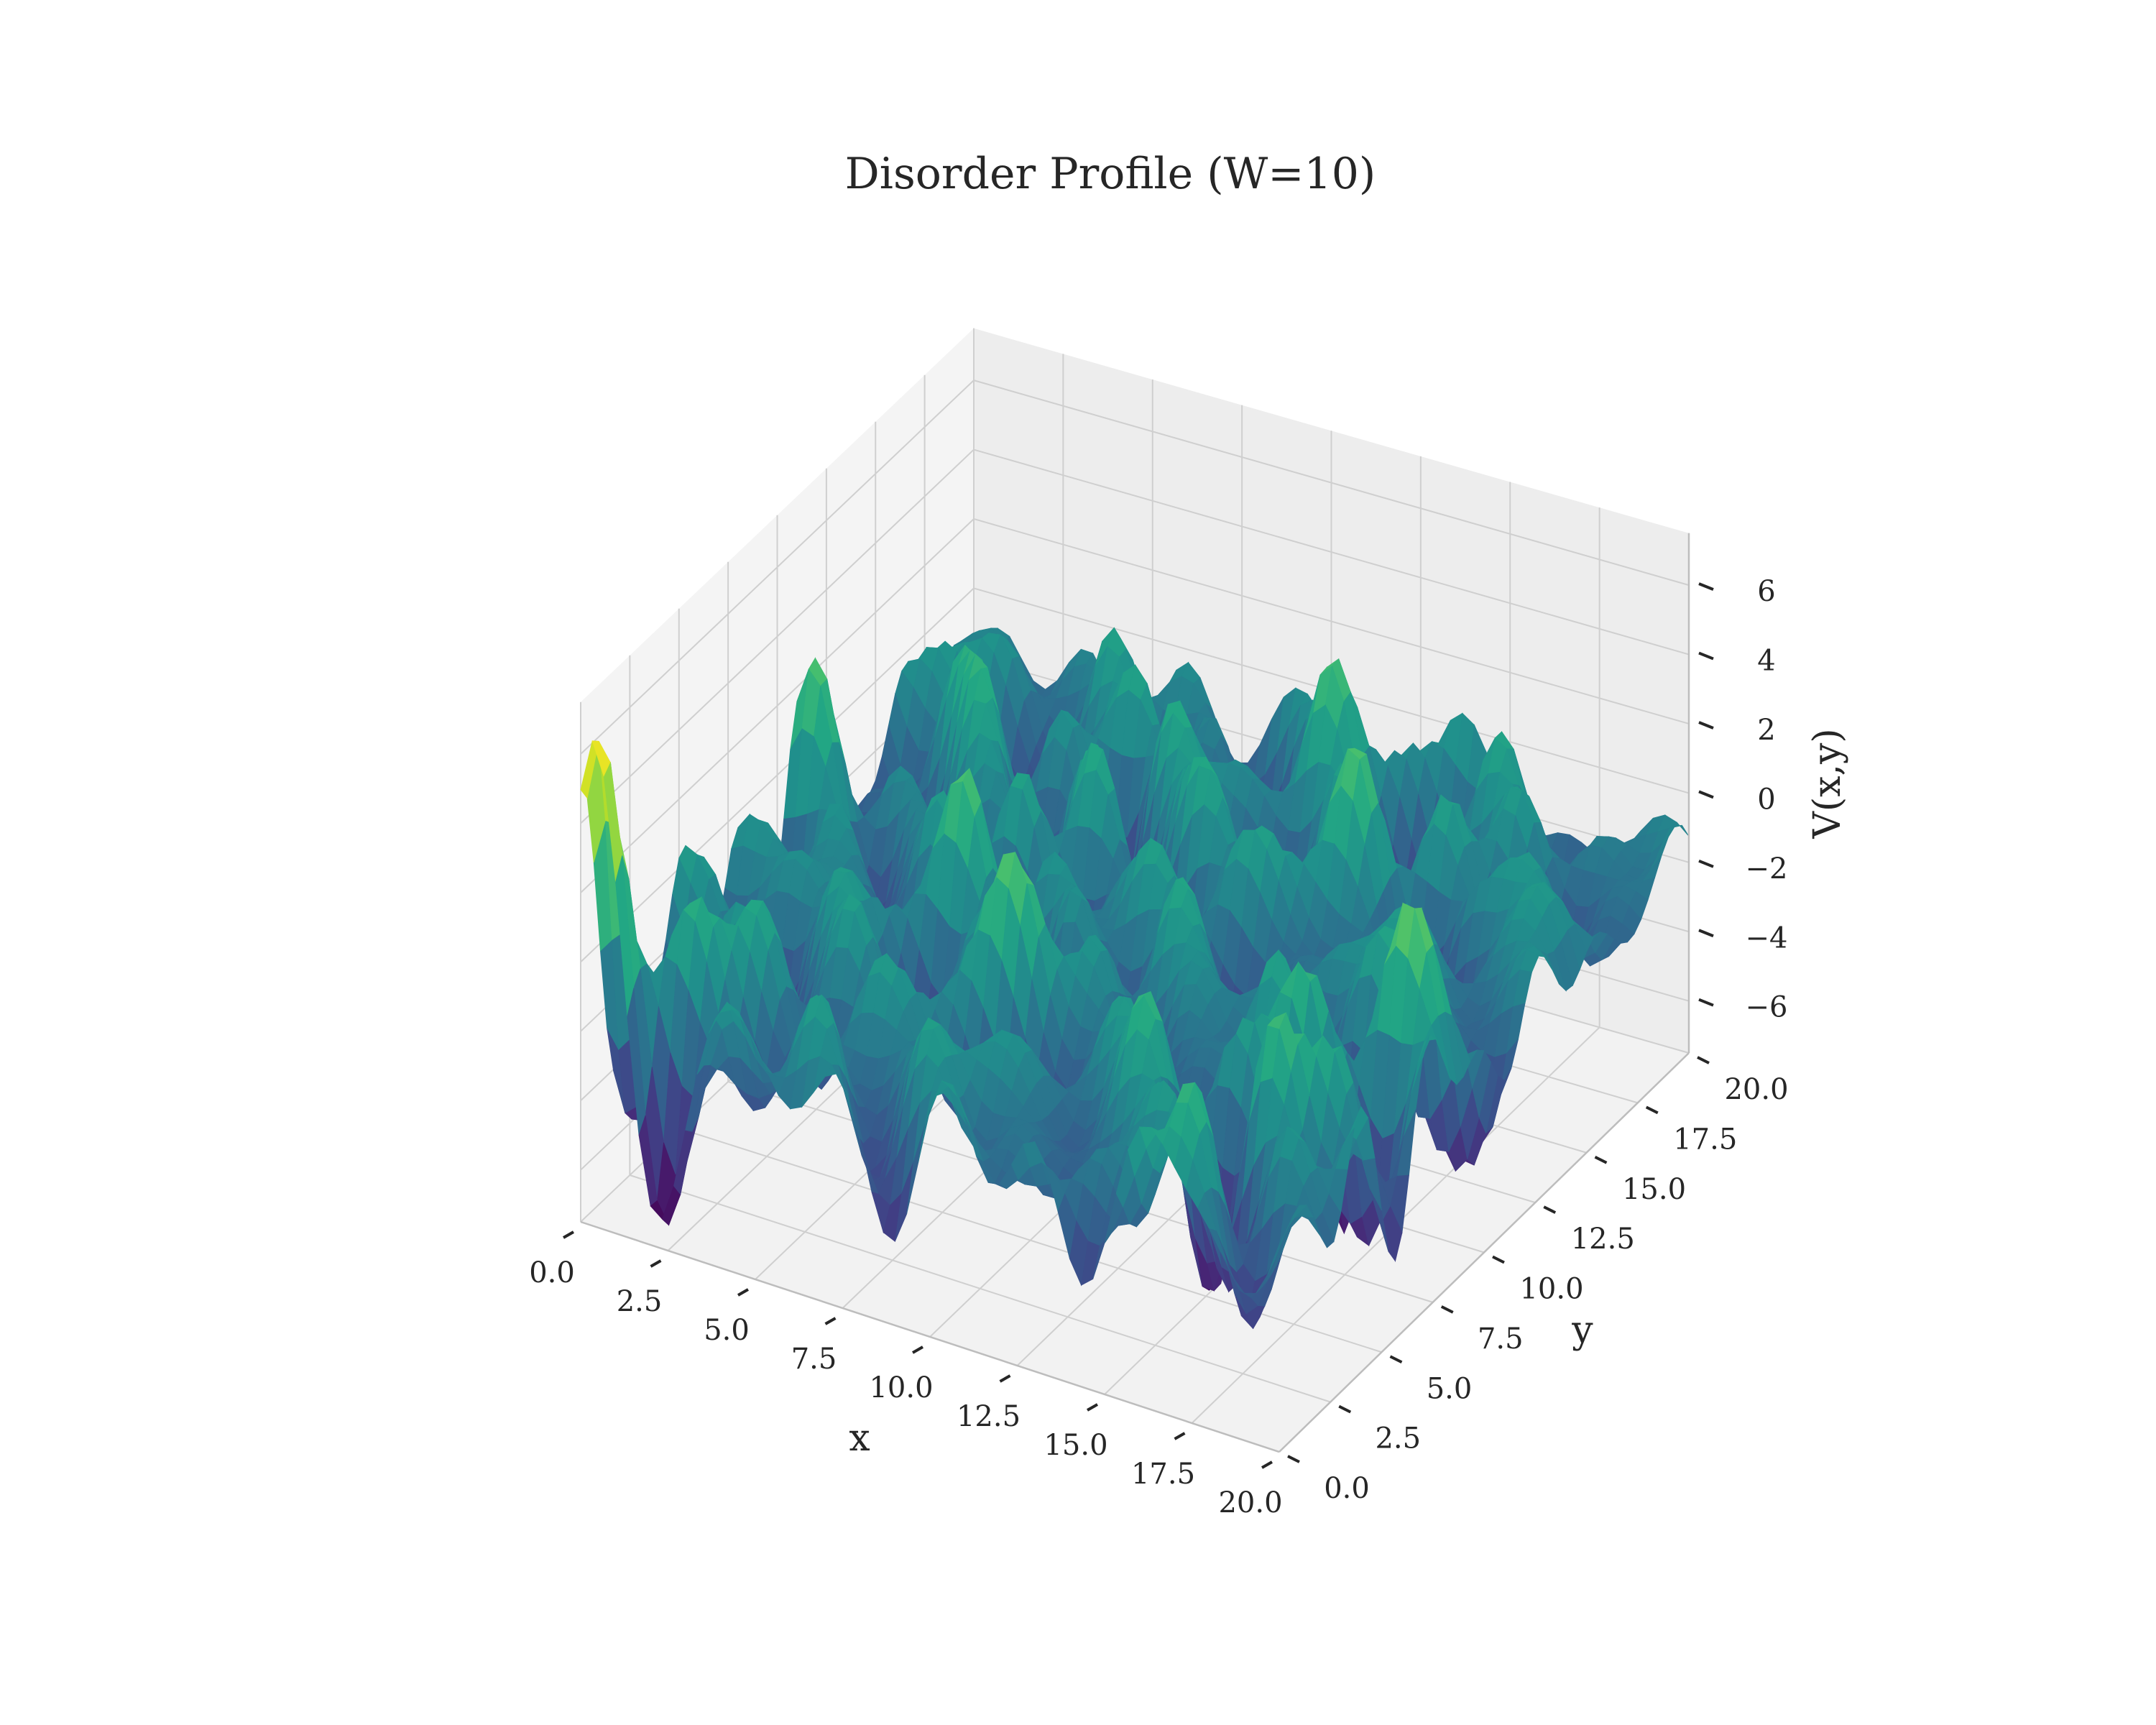 This screenshot has height=1725, width=2156. What do you see at coordinates (1767, 937) in the screenshot?
I see `z-tick-label: −4` at bounding box center [1767, 937].